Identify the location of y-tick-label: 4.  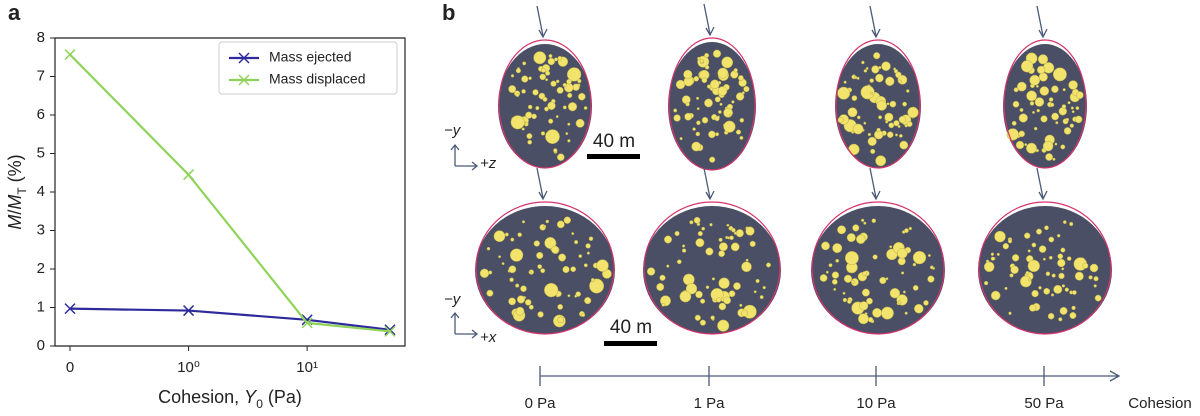
(41, 191).